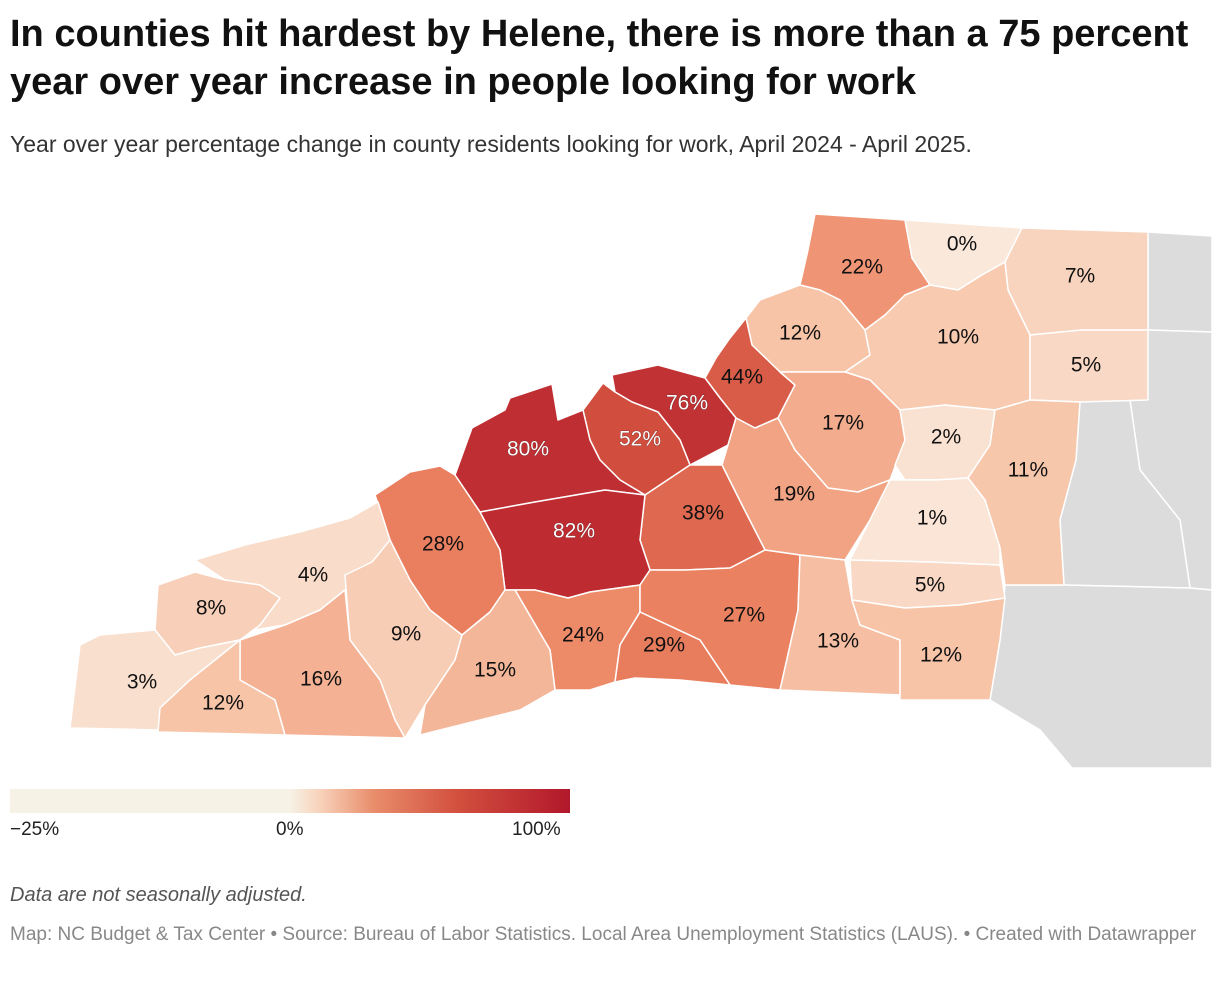 This screenshot has height=984, width=1220. What do you see at coordinates (794, 494) in the screenshot?
I see `county-value-label: 19%` at bounding box center [794, 494].